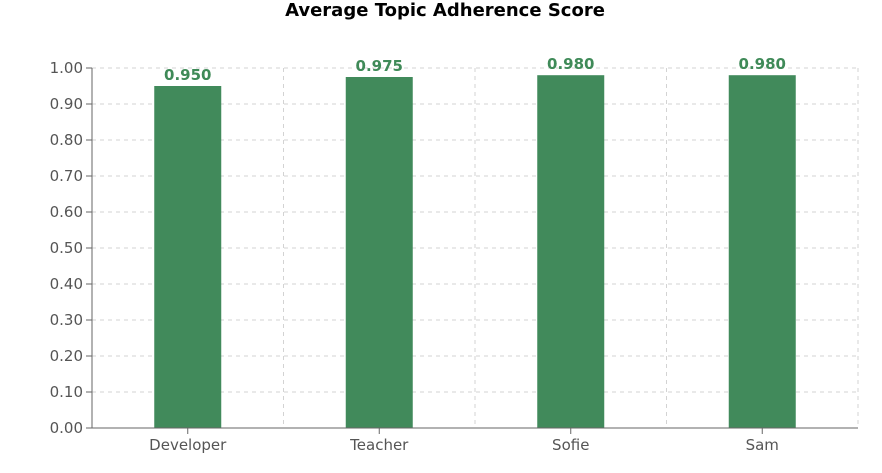 The width and height of the screenshot is (882, 473). I want to click on y-tick-label: 0.90, so click(66, 104).